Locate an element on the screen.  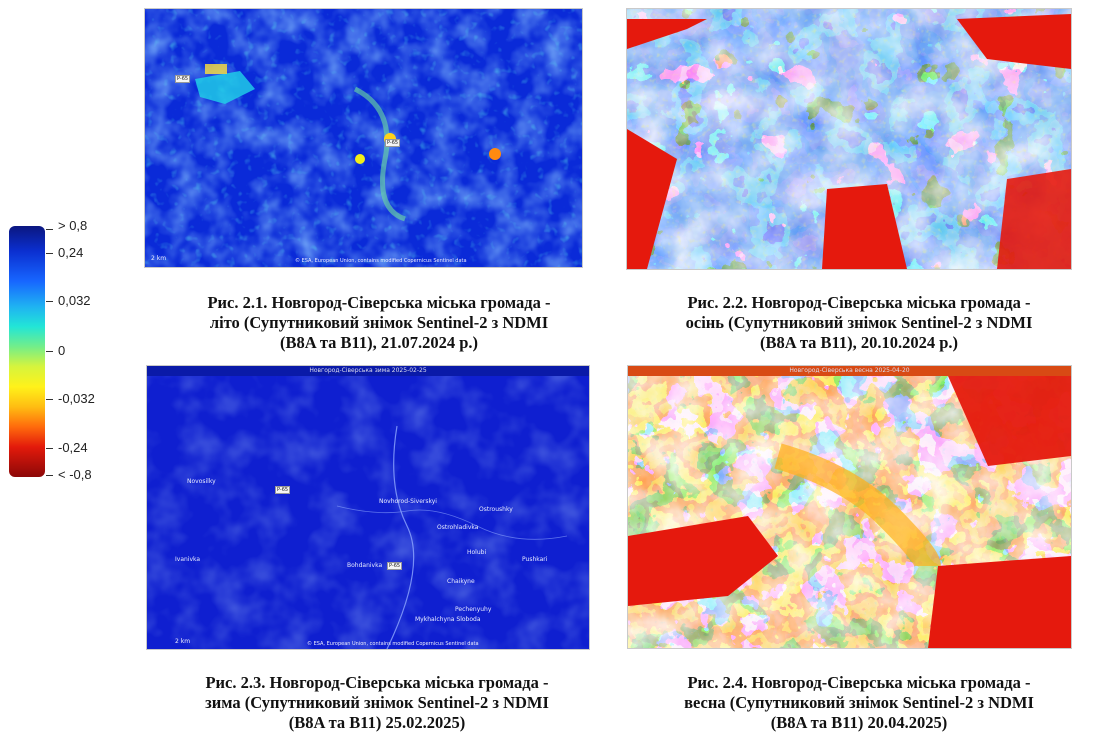
ndmi-color-legend-bar is located at coordinates (27, 351).